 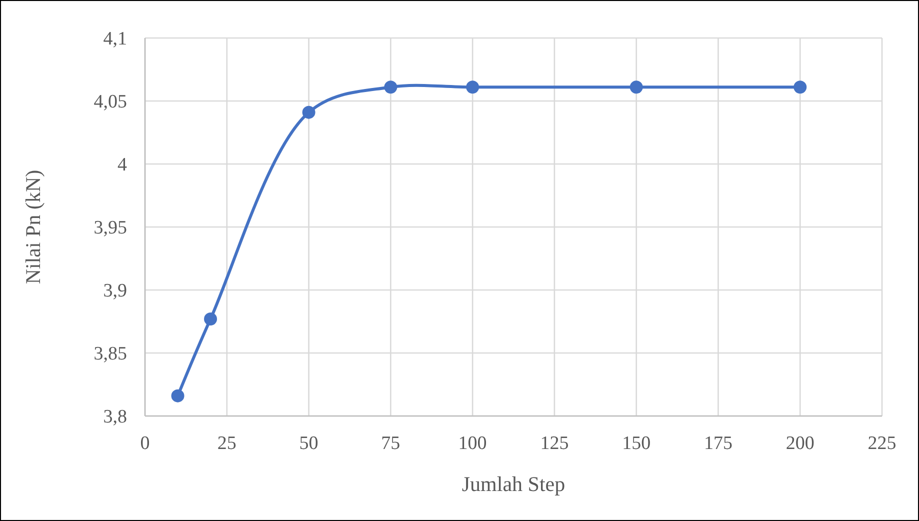 I want to click on y-axis-title: Nilai Pn (kN), so click(x=33, y=227).